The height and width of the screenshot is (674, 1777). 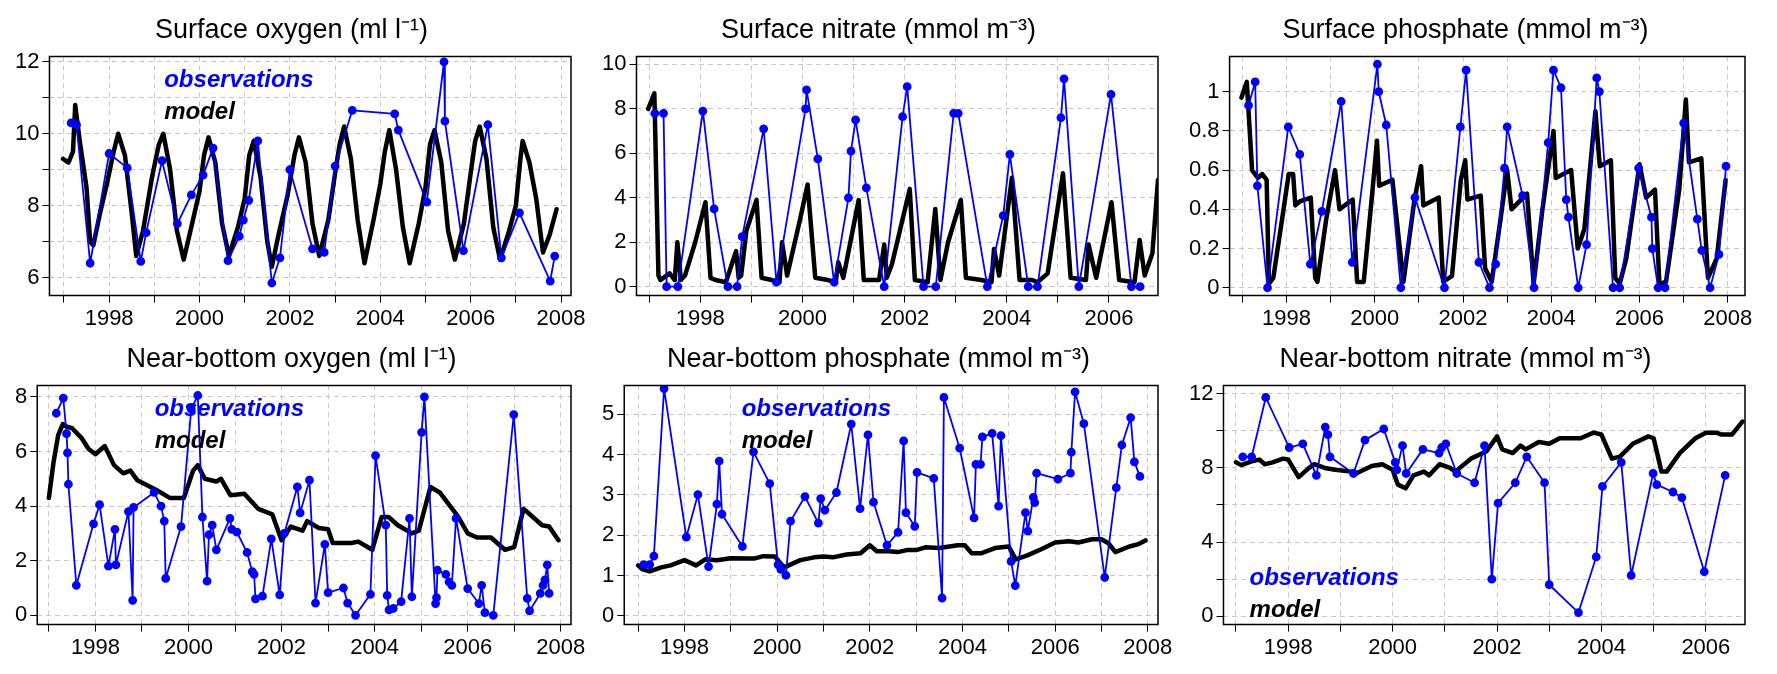 What do you see at coordinates (21, 559) in the screenshot?
I see `y-tick-label: 2` at bounding box center [21, 559].